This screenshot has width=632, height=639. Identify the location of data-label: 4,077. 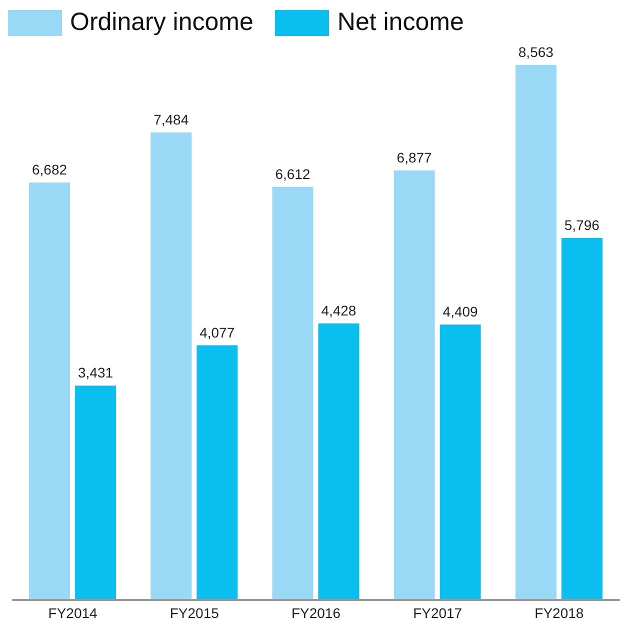
(217, 332).